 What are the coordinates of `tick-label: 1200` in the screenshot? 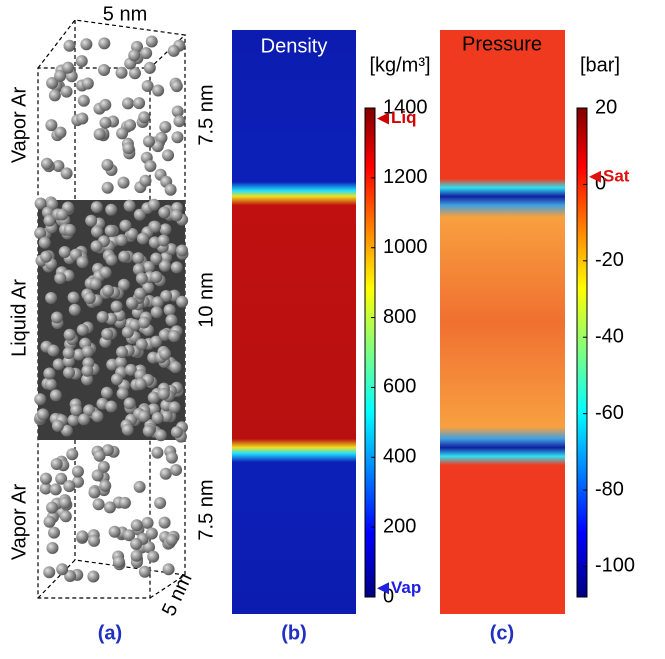 It's located at (405, 177).